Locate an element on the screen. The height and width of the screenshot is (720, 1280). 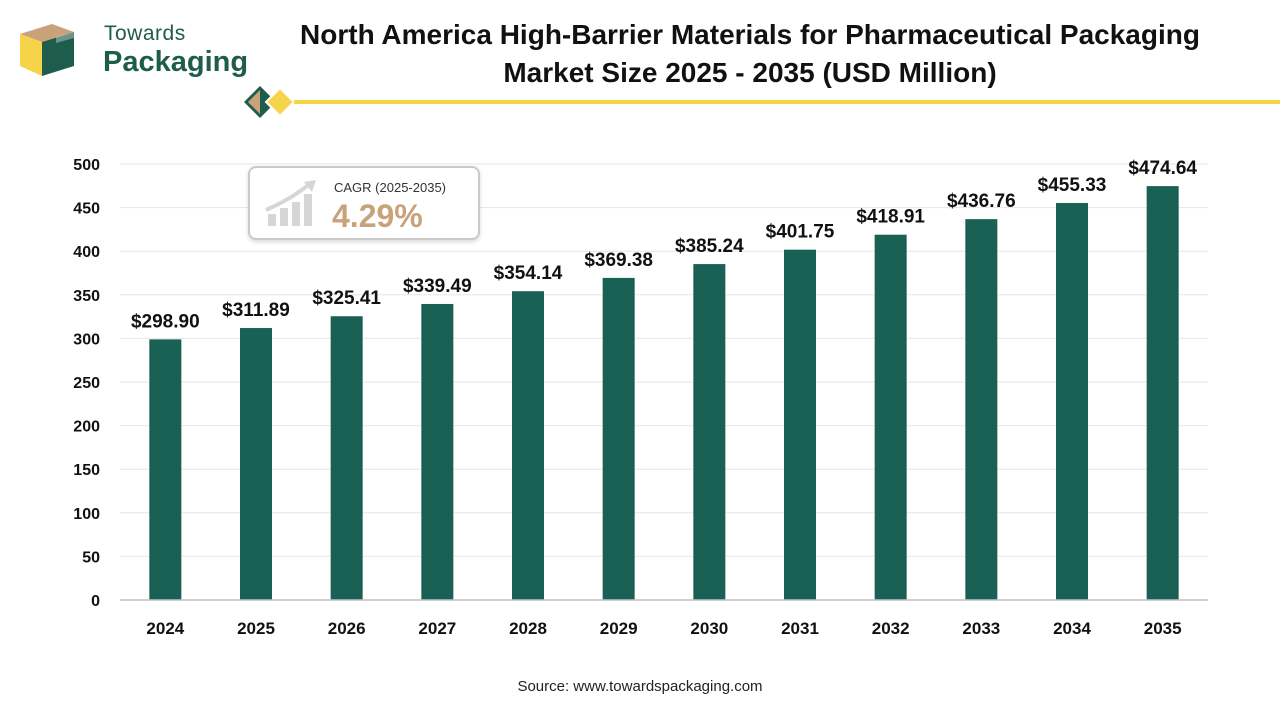
brand-name-line2: Packaging is located at coordinates (176, 62).